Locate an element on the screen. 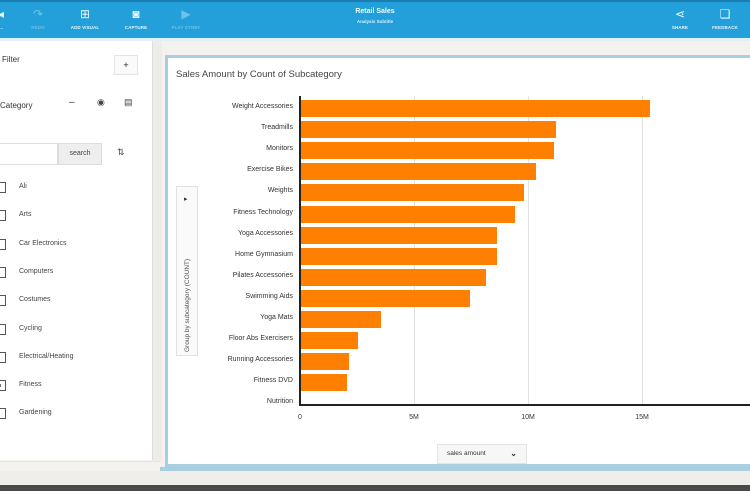 The image size is (750, 500). play-icon: ▶ is located at coordinates (186, 14).